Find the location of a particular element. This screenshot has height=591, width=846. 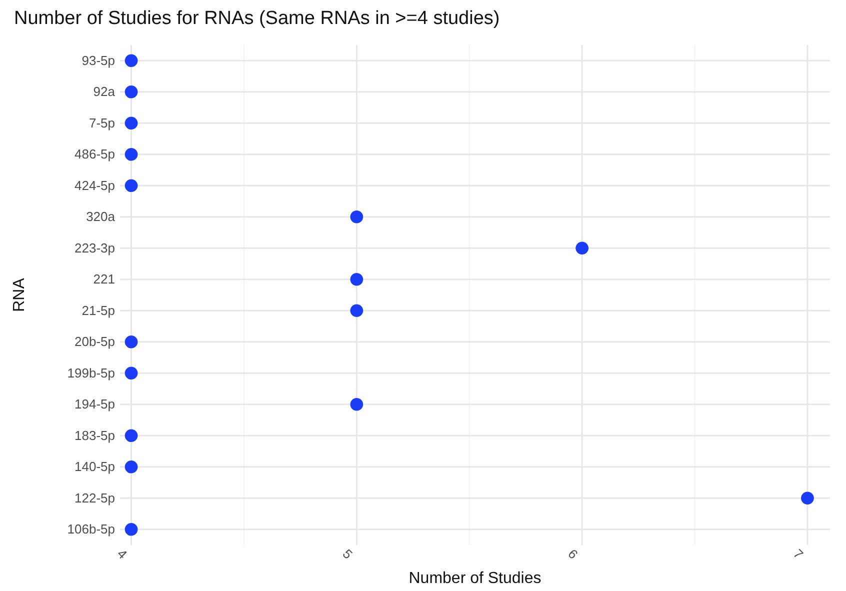

y-tick-label: 199b-5p is located at coordinates (91, 372).